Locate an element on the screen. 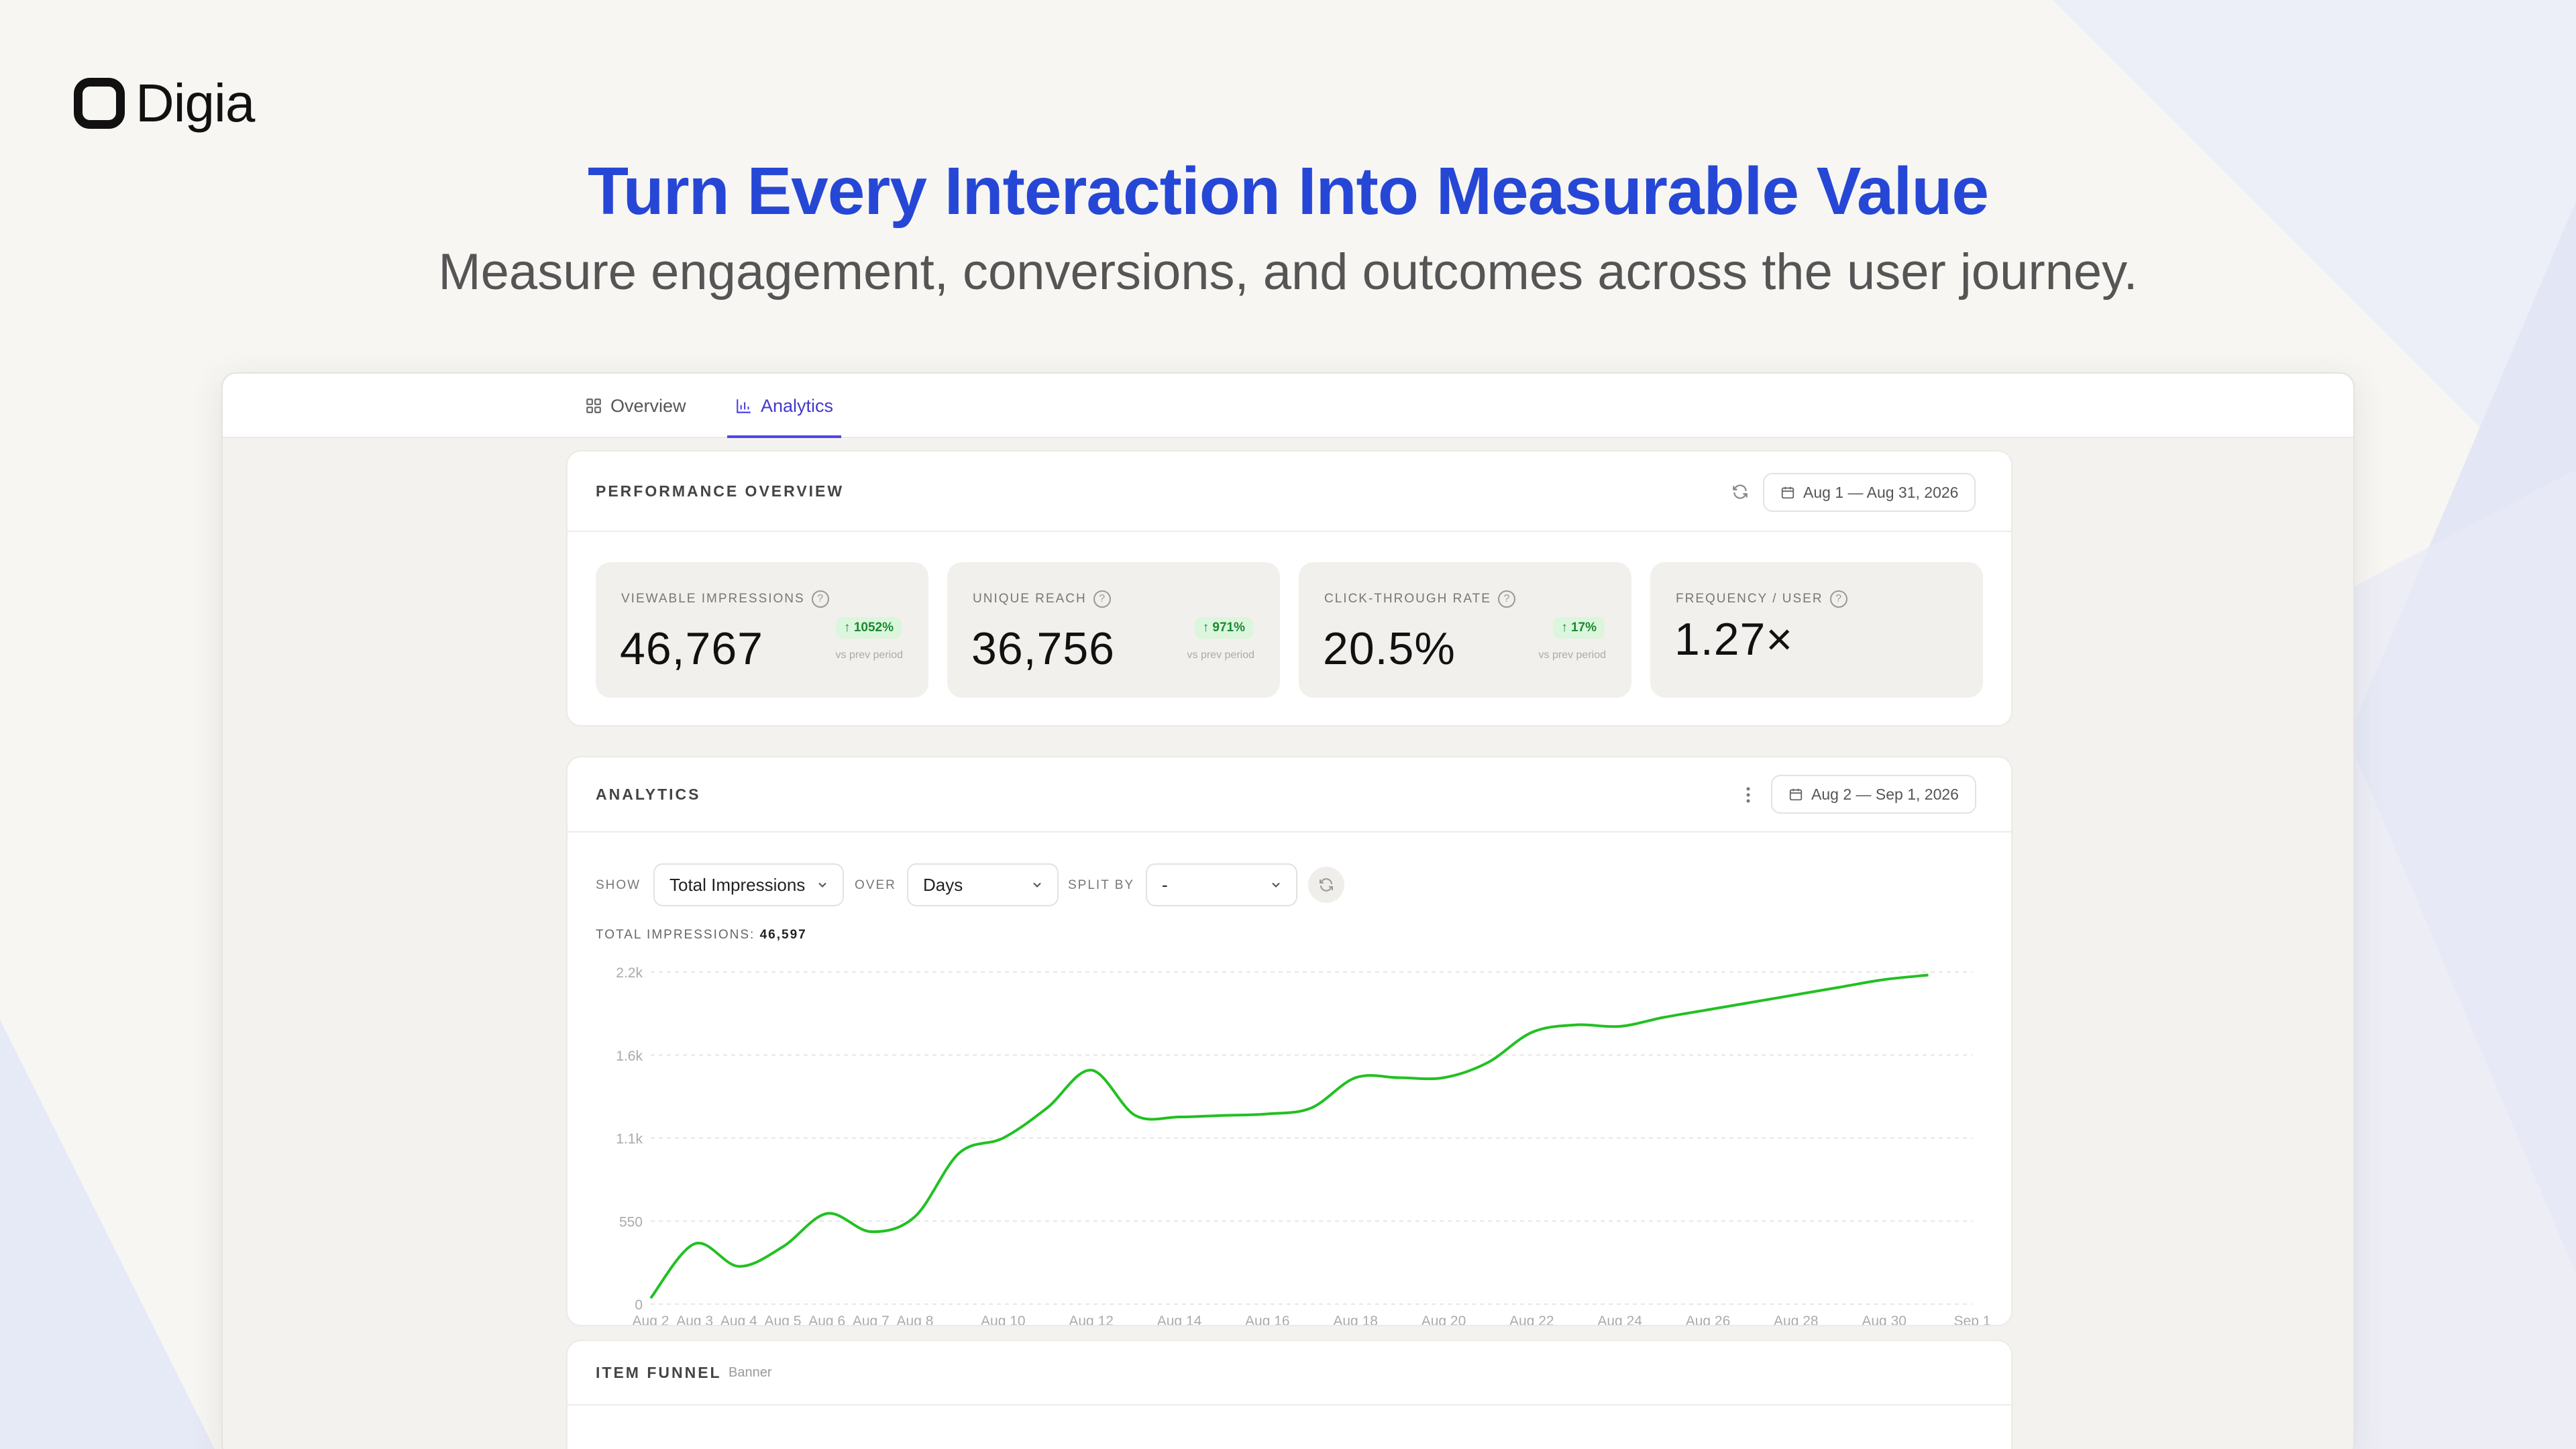 This screenshot has height=1449, width=2576. bg-shape-top is located at coordinates (2314, 261).